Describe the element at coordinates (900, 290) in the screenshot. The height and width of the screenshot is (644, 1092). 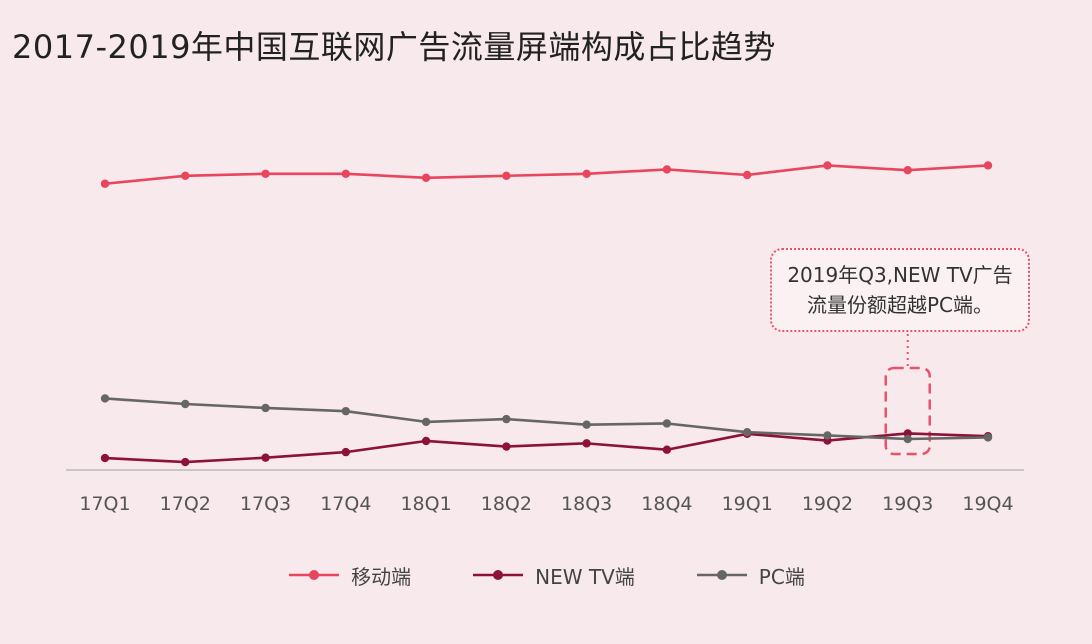
I see `annotation-callout: 2019年Q3,NEW TV广告 流量份额超越PC端。` at that location.